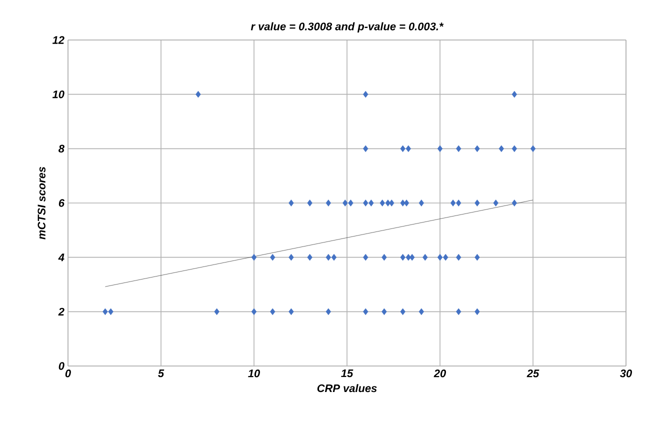  I want to click on y-tick-label: 6, so click(61, 203).